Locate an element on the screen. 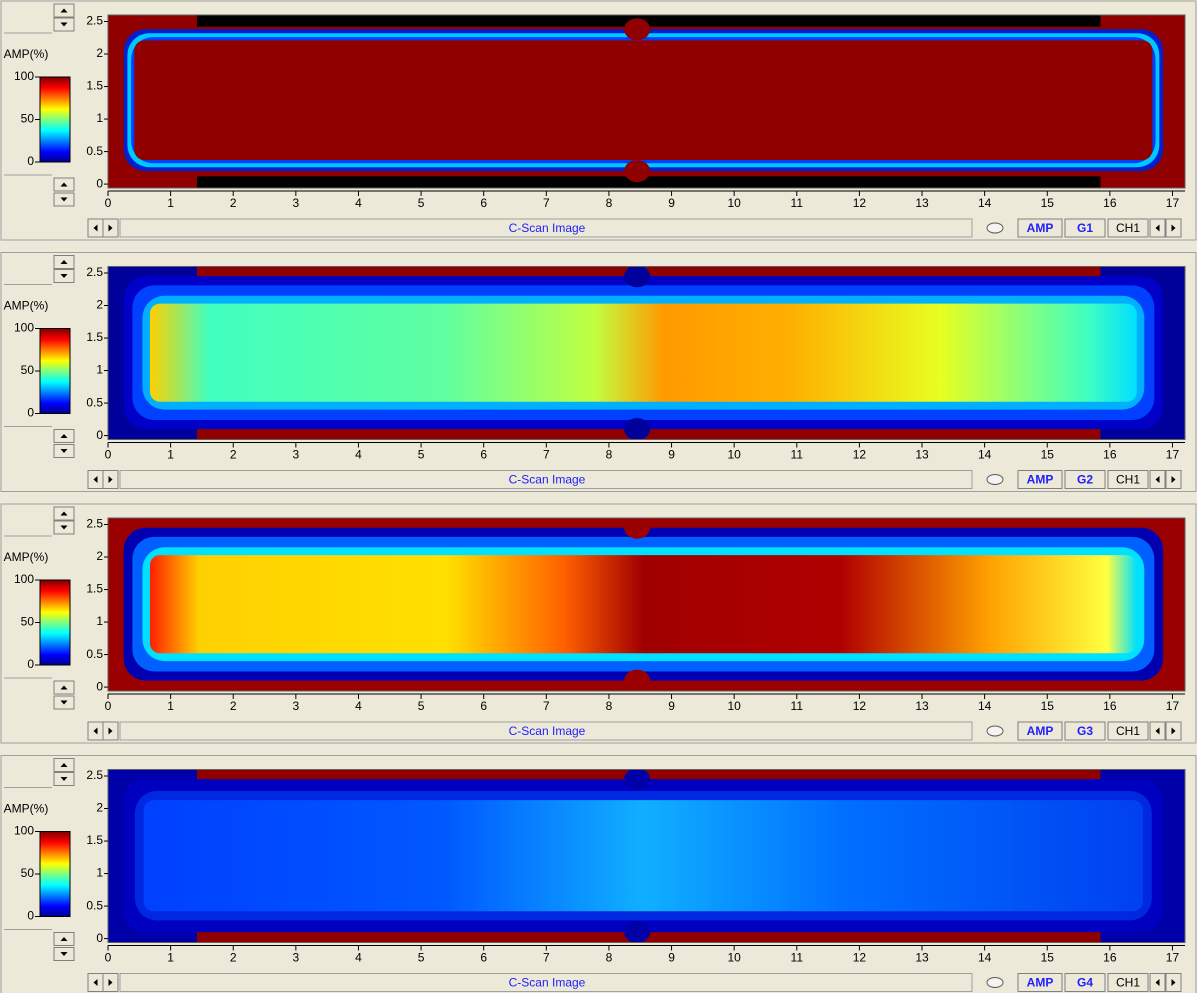 This screenshot has width=1197, height=993. strip is located at coordinates (648, 21).